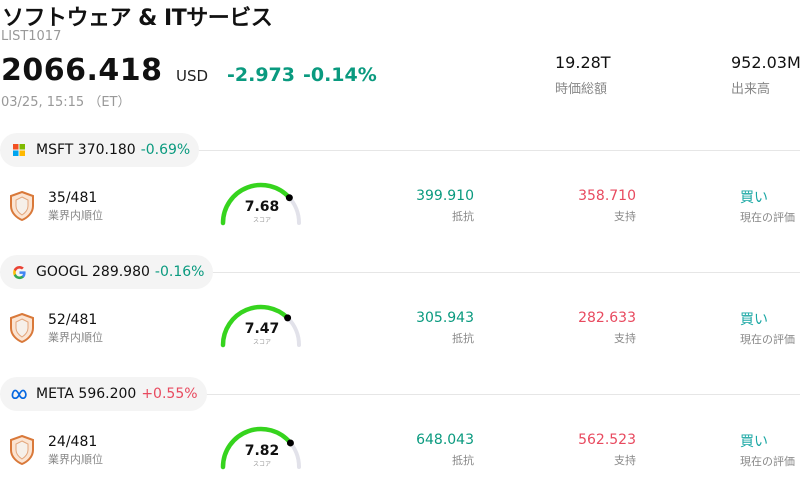 This screenshot has width=800, height=488. Describe the element at coordinates (262, 451) in the screenshot. I see `score-value: 7.82` at that location.